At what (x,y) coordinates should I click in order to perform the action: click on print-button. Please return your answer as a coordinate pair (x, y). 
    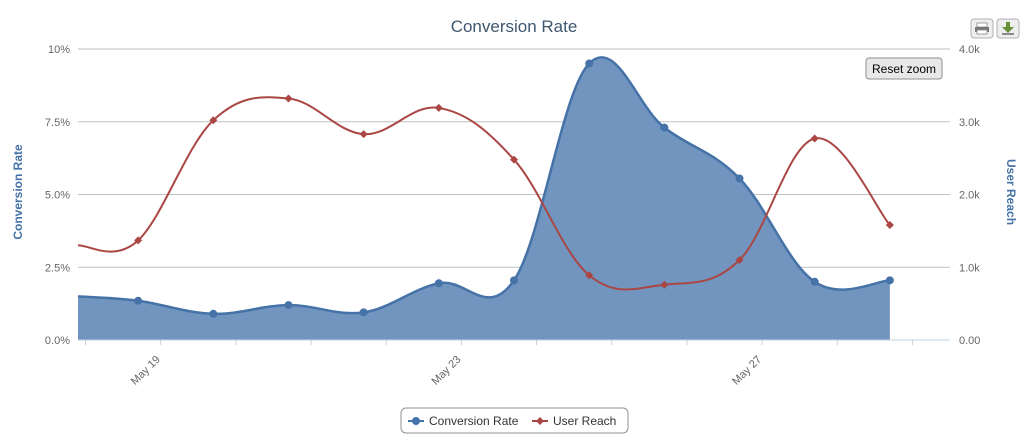
    Looking at the image, I should click on (982, 28).